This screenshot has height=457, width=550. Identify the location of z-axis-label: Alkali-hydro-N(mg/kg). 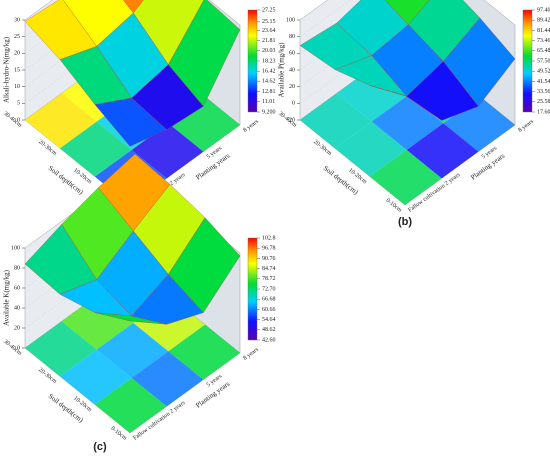
(7, 69).